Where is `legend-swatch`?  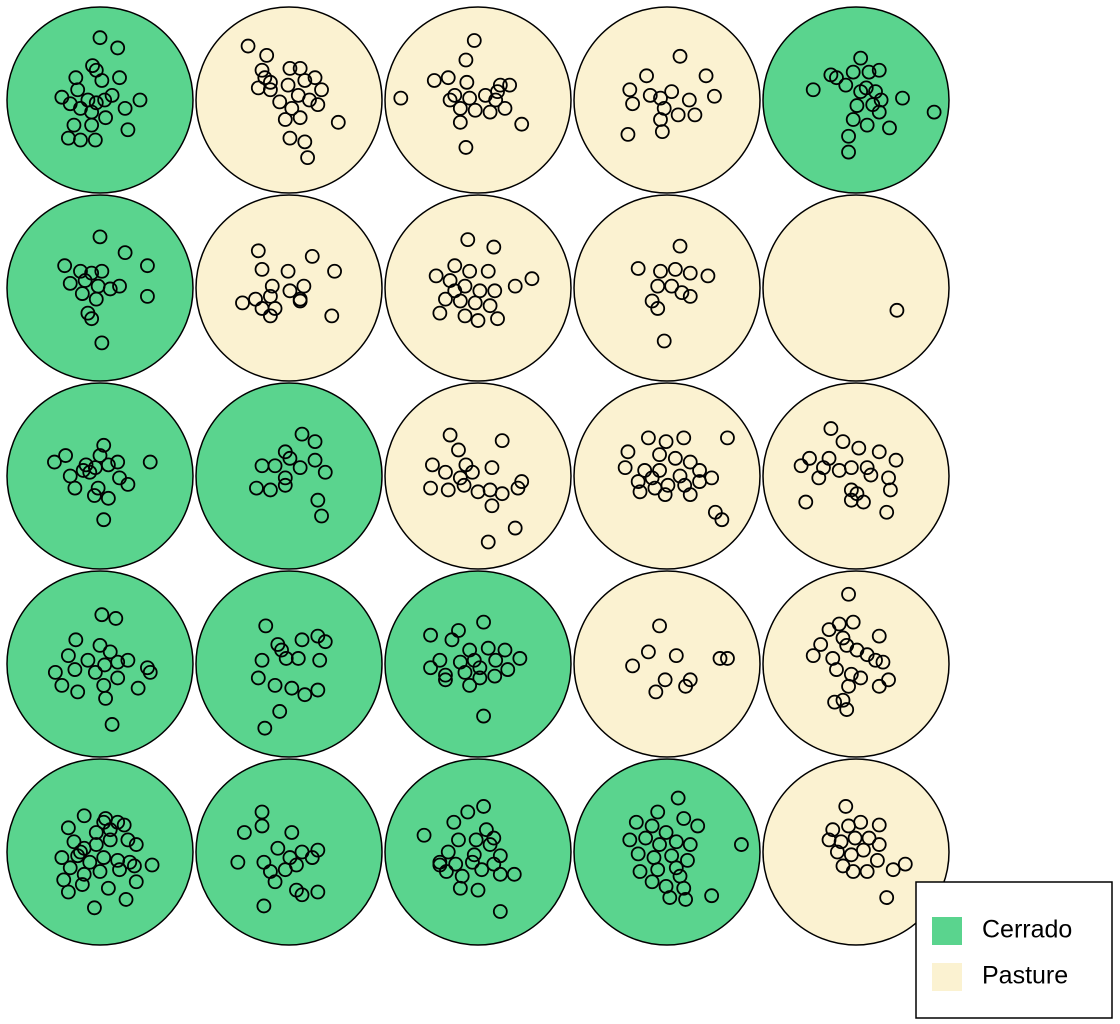 legend-swatch is located at coordinates (947, 931).